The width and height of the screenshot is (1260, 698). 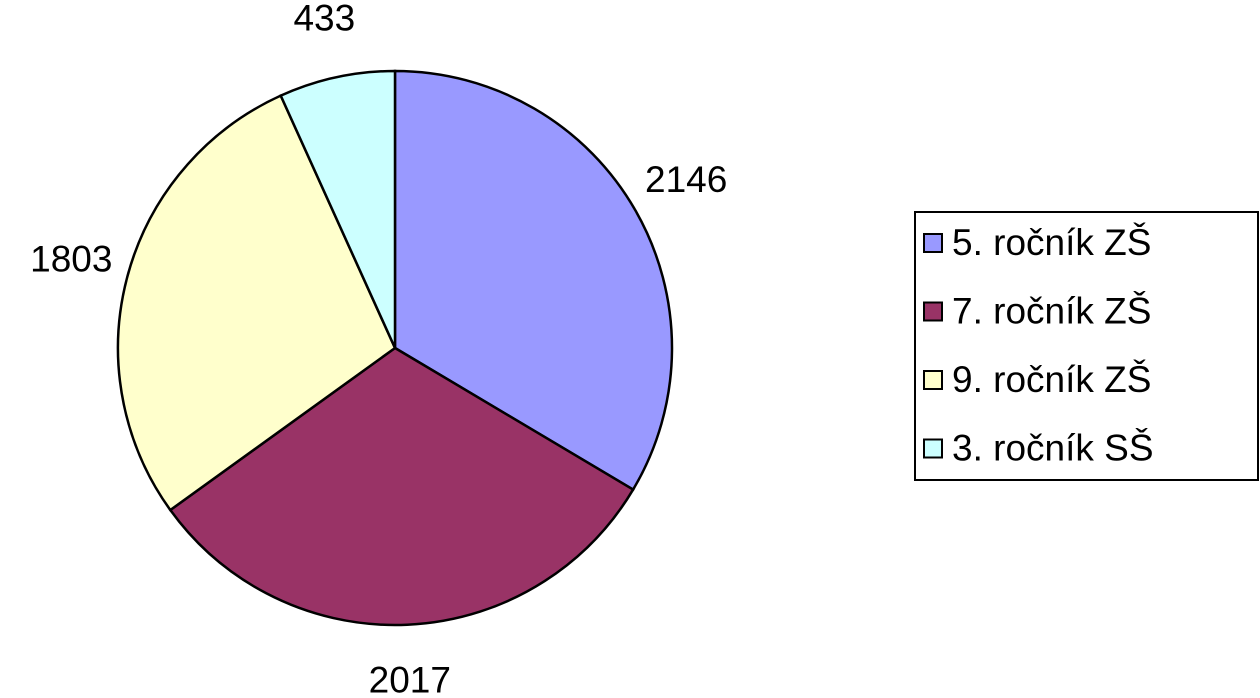 What do you see at coordinates (1051, 242) in the screenshot?
I see `legend-label: 5. ročník ZŠ` at bounding box center [1051, 242].